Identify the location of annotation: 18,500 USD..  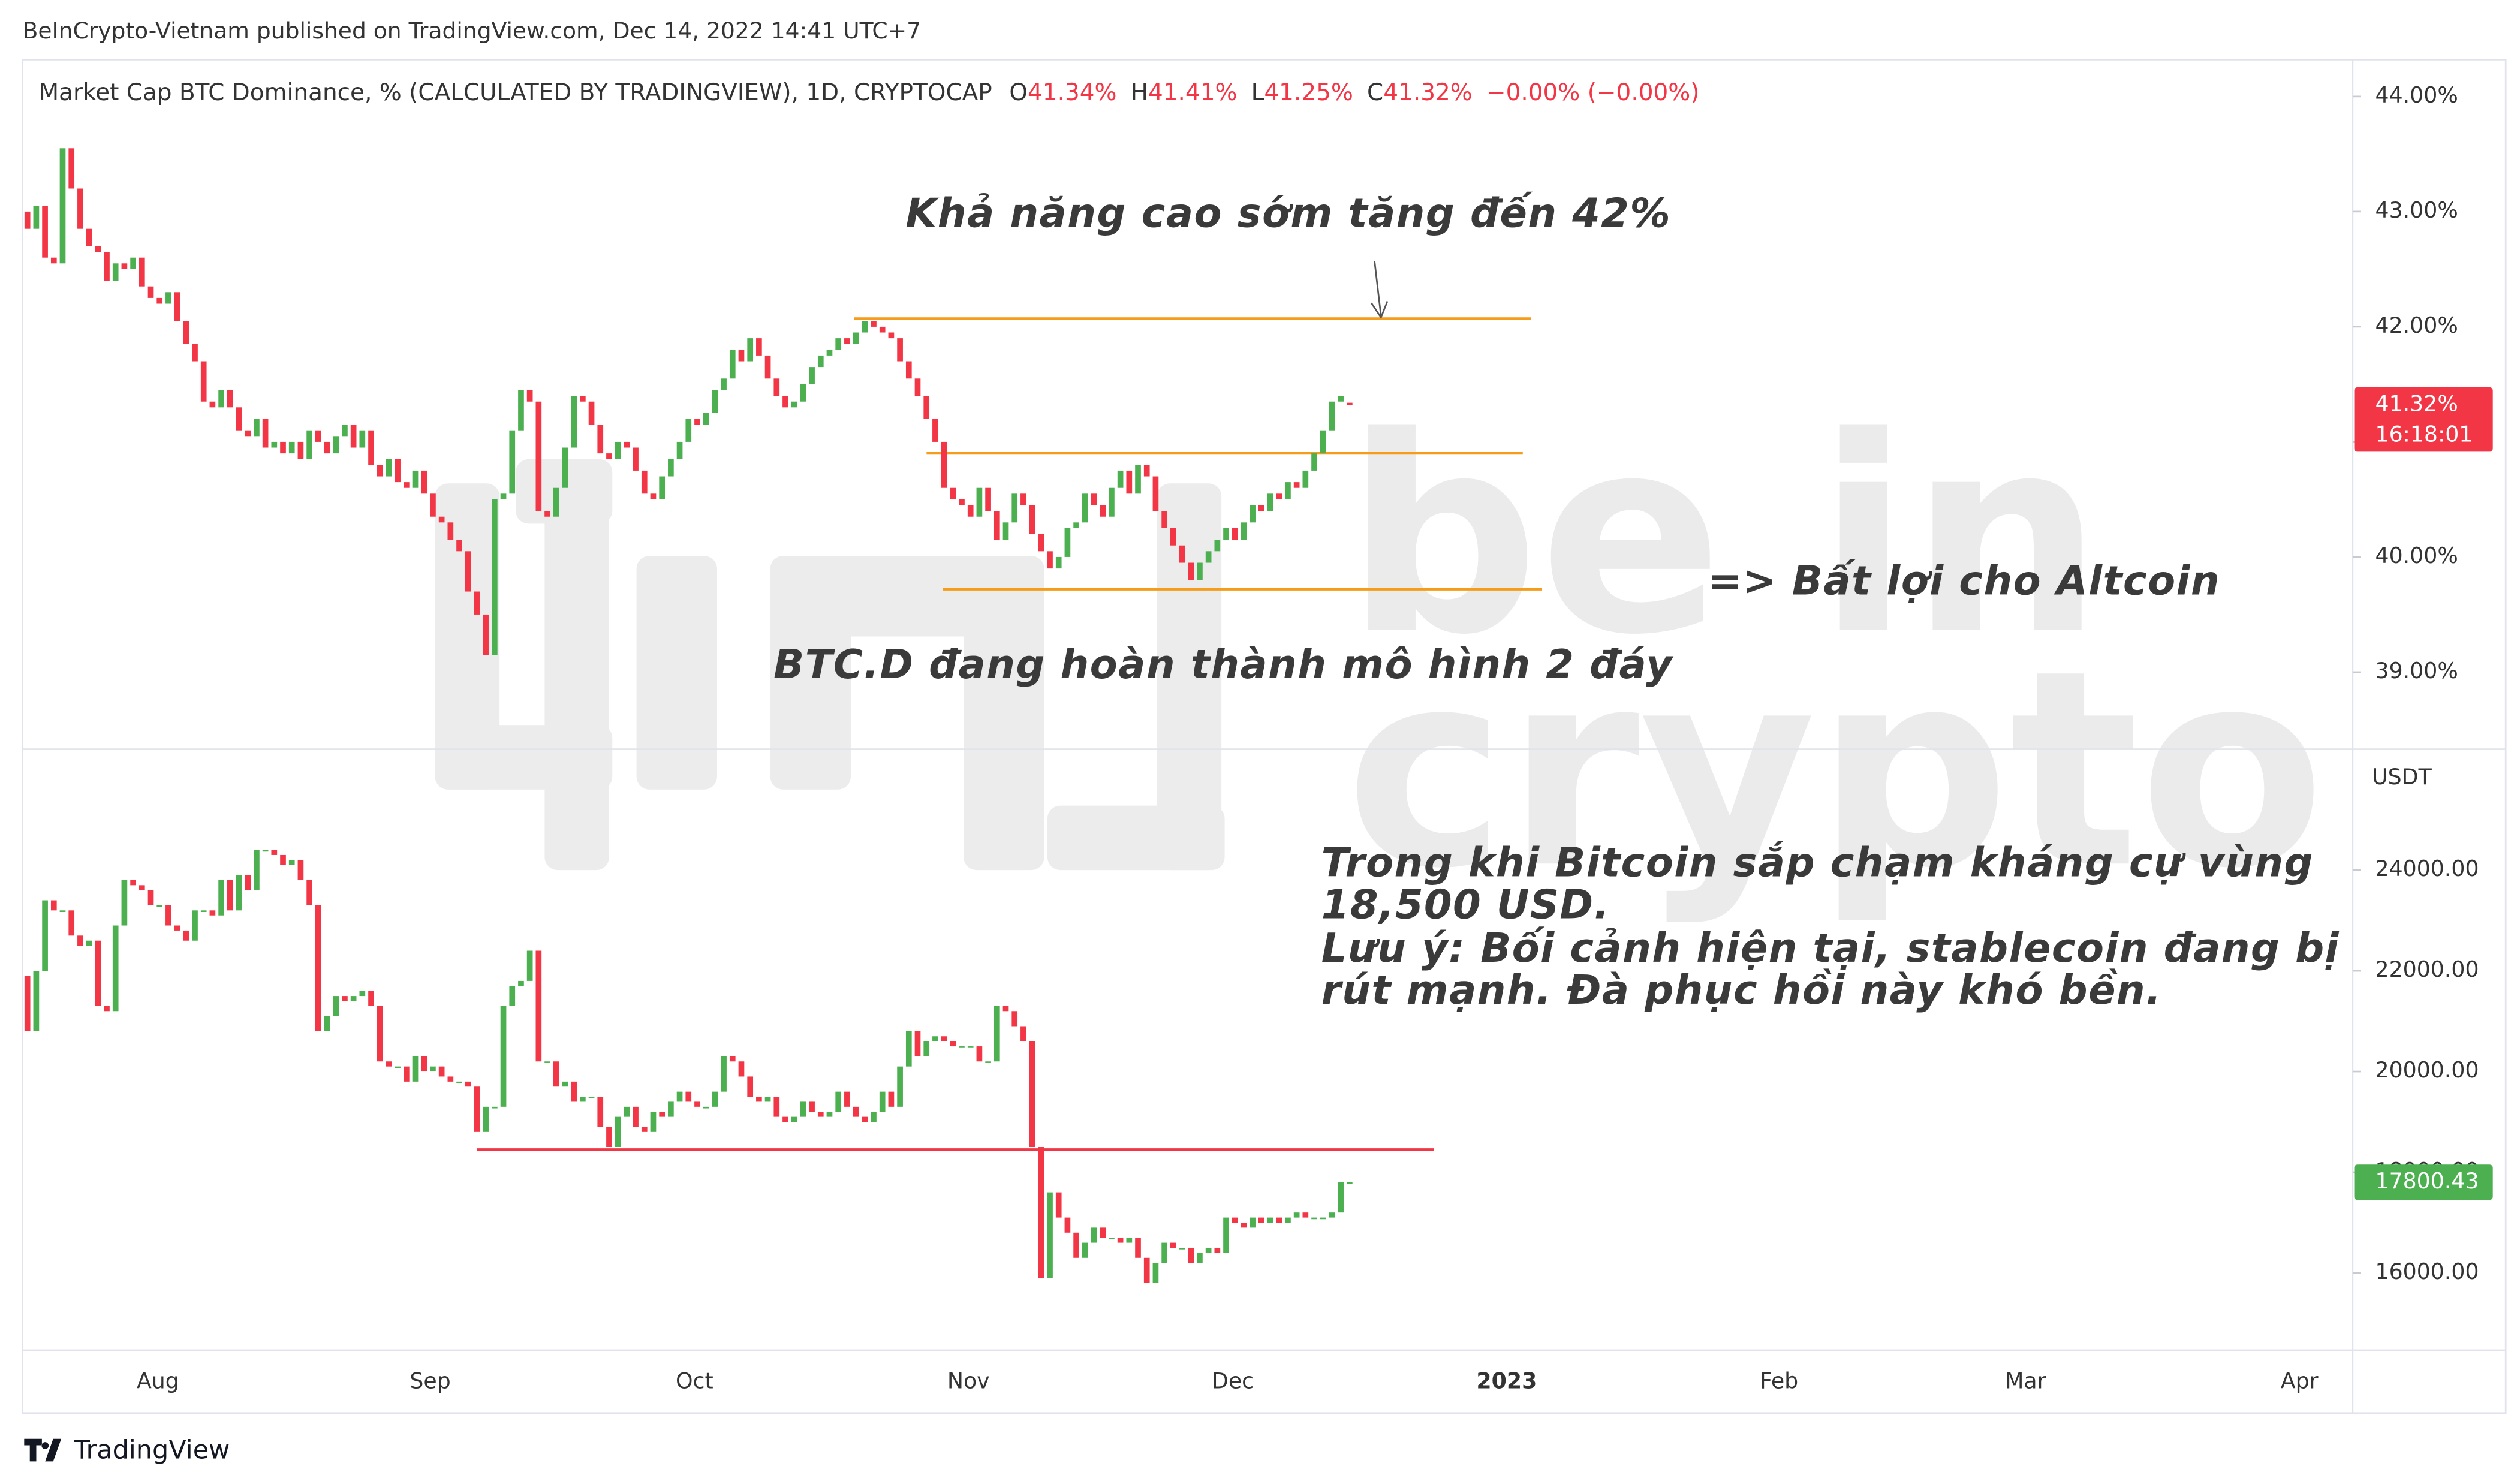
(1465, 904).